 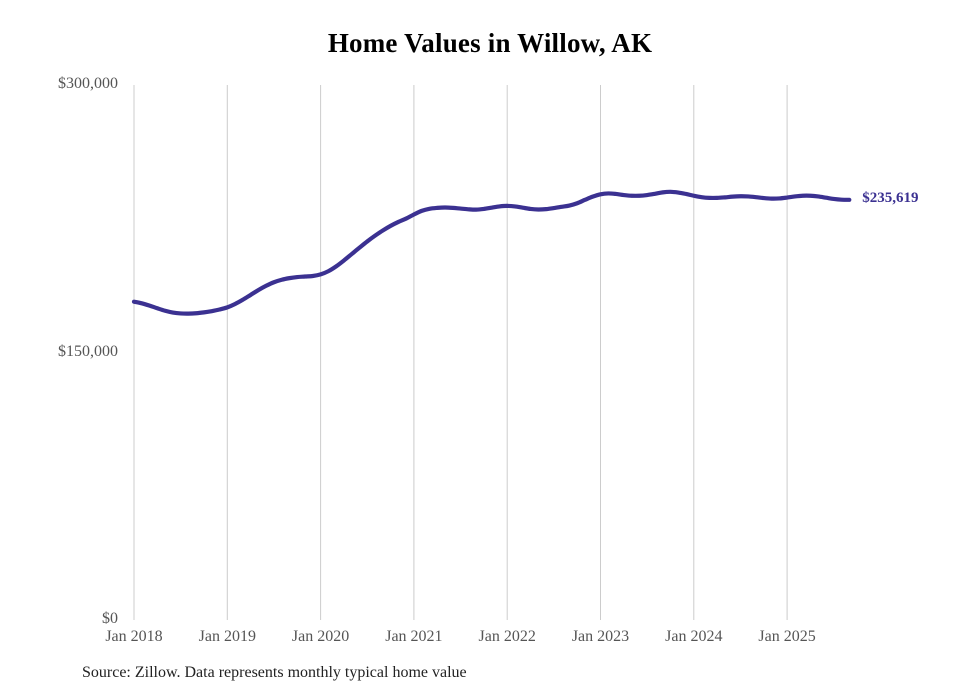 I want to click on x-tick-label-jan-2025: Jan 2025, so click(x=787, y=636).